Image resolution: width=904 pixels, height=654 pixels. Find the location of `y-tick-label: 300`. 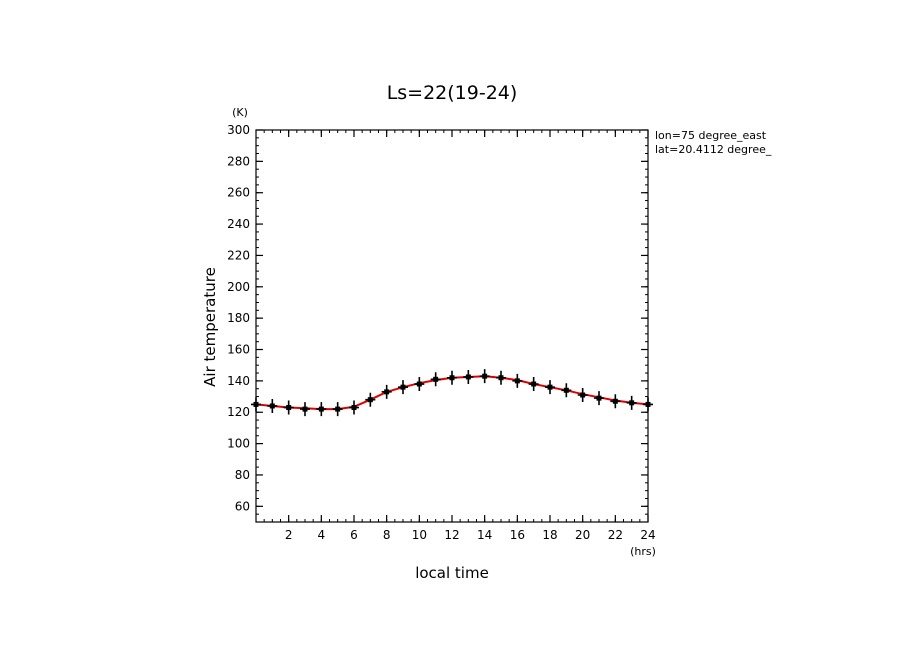

y-tick-label: 300 is located at coordinates (238, 130).